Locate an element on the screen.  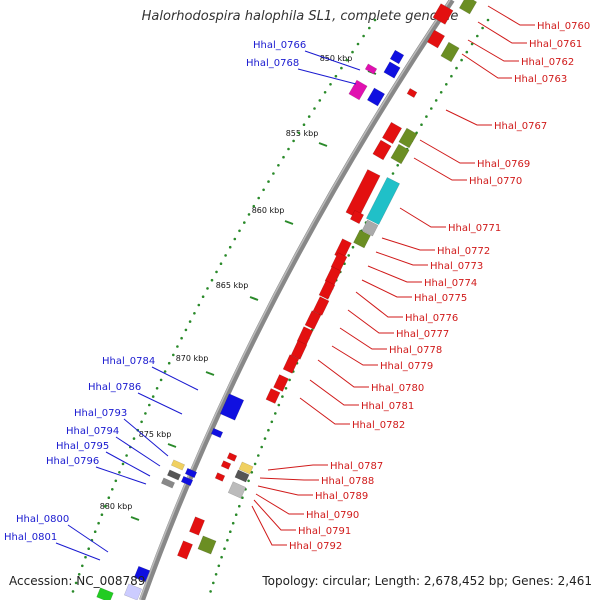
gene-label-hhal-0786: Hhal_0786 is located at coordinates (114, 387).